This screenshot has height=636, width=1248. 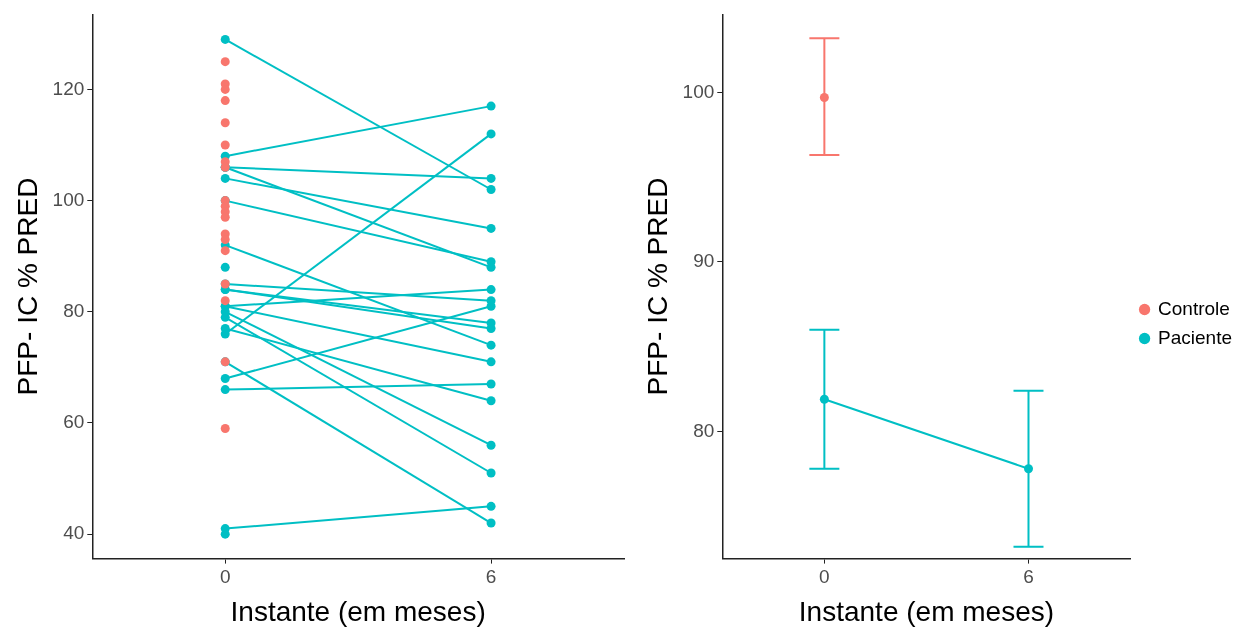 I want to click on legend-label: Paciente, so click(x=1195, y=337).